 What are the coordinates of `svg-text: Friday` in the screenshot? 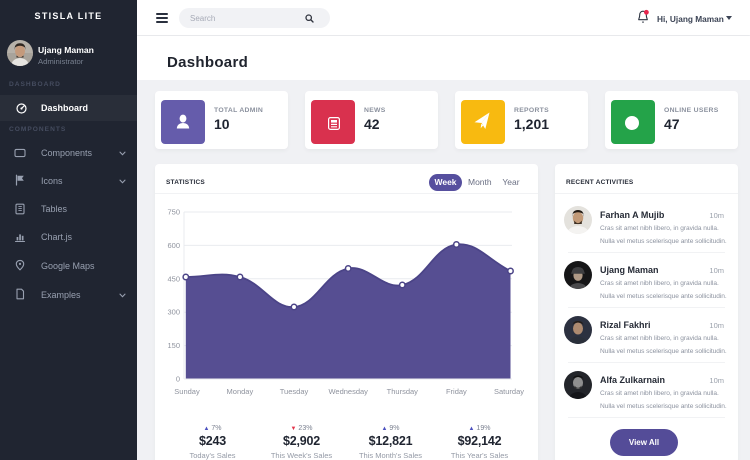 It's located at (456, 391).